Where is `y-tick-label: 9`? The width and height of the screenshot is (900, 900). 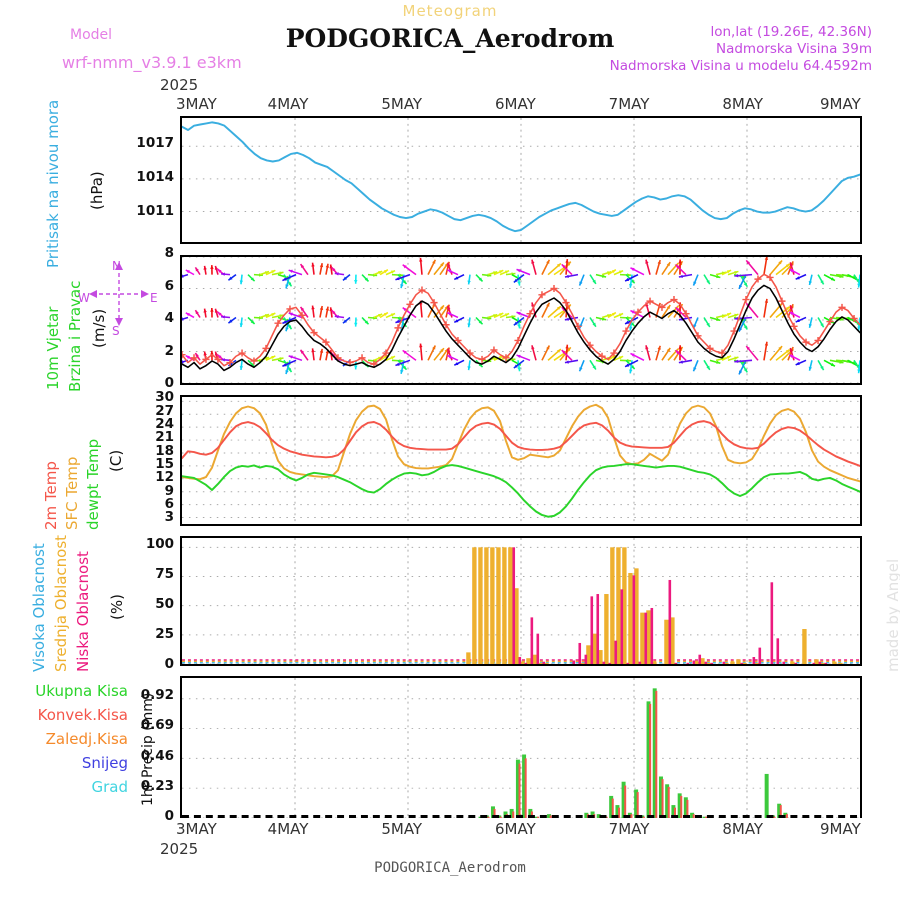 y-tick-label: 9 is located at coordinates (169, 490).